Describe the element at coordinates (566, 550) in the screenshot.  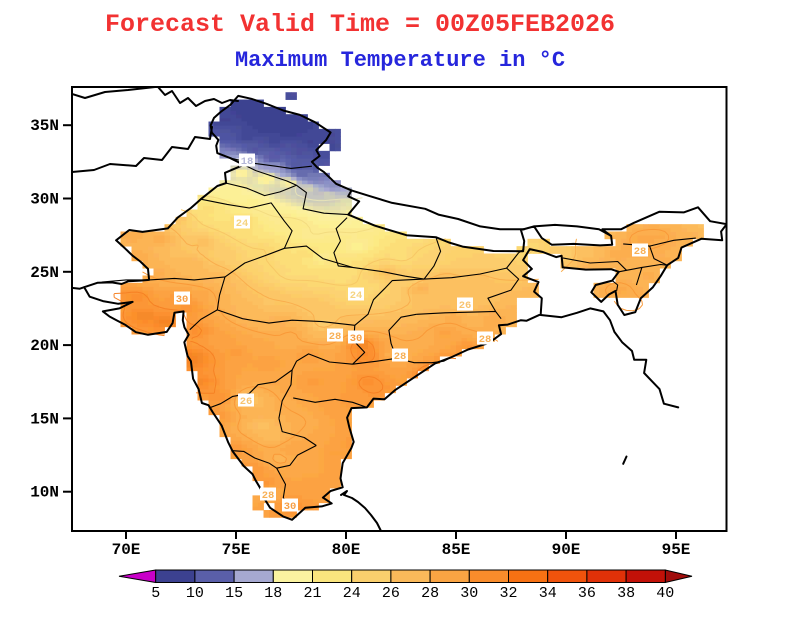
I see `svg-text: 90E` at that location.